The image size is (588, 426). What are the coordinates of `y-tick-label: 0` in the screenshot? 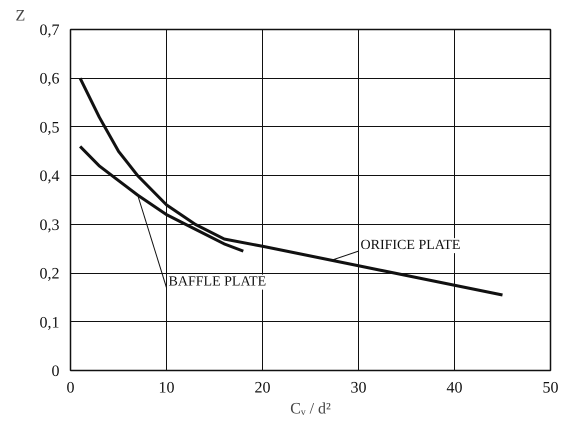 It's located at (56, 371).